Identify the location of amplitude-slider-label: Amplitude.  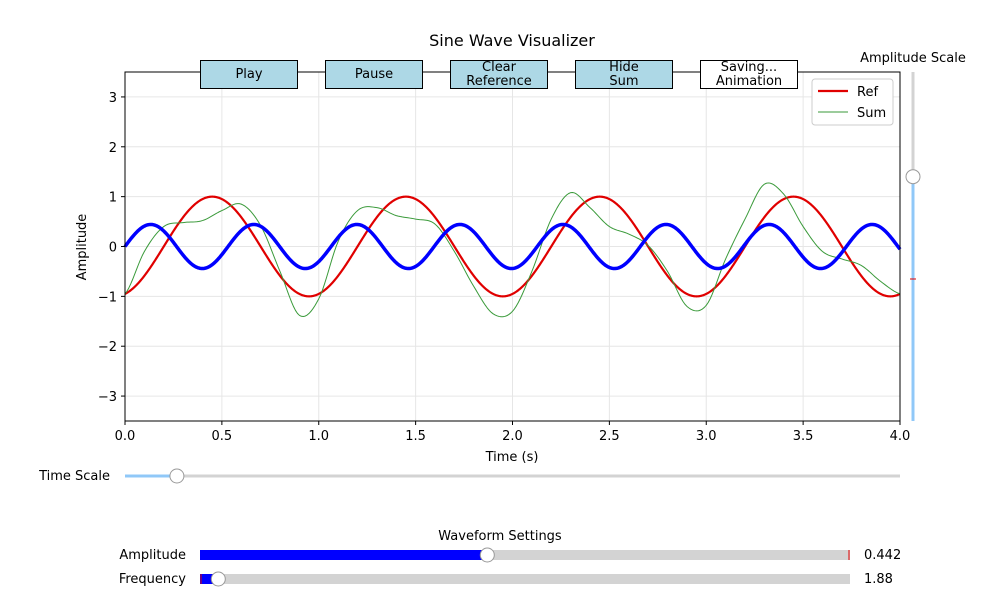
(152, 555).